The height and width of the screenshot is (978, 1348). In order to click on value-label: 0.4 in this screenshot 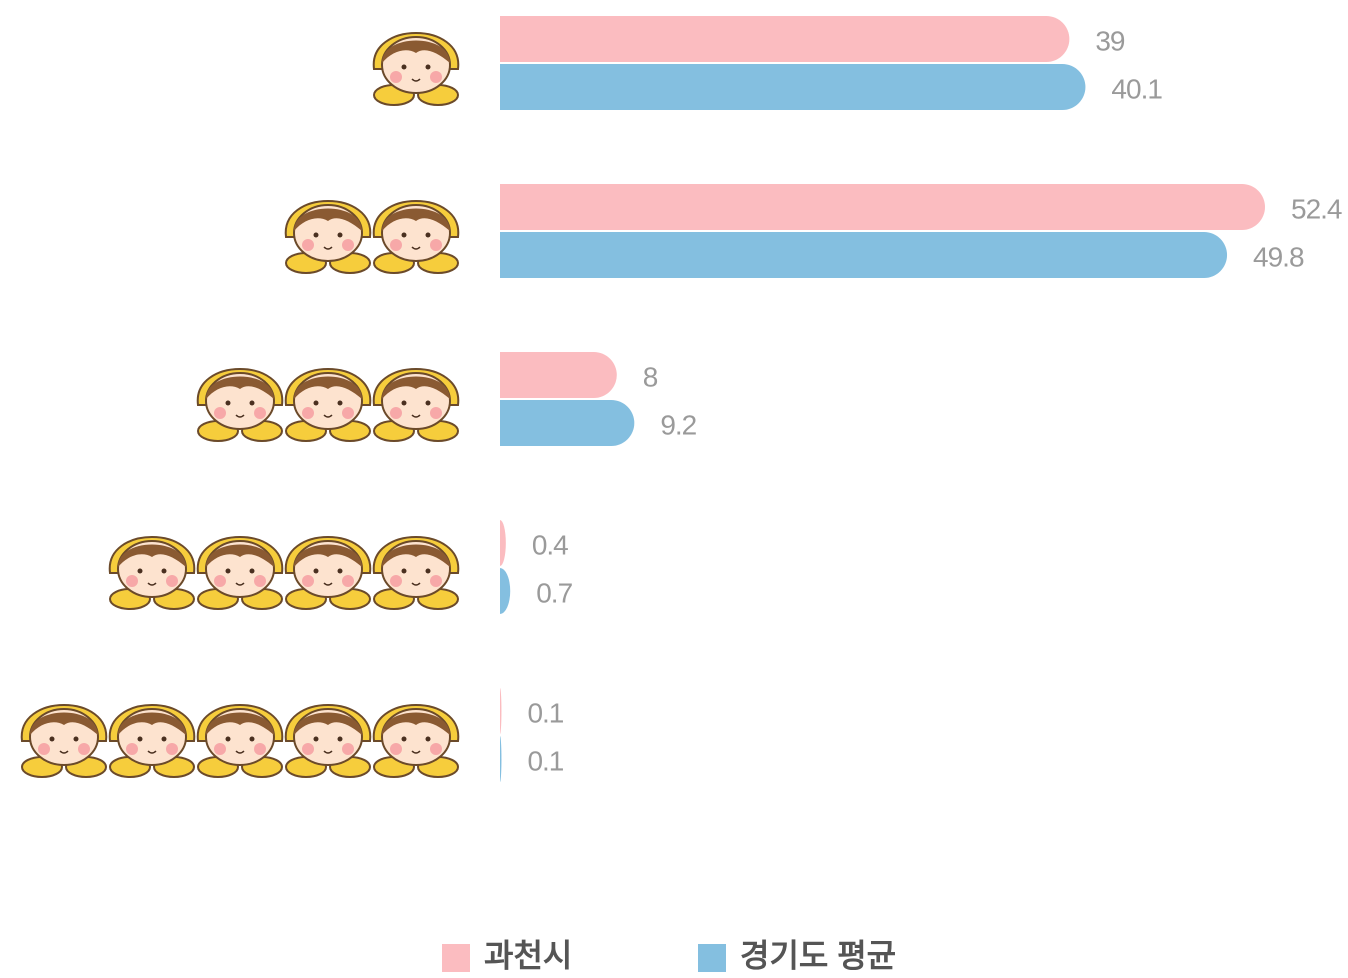, I will do `click(550, 544)`.